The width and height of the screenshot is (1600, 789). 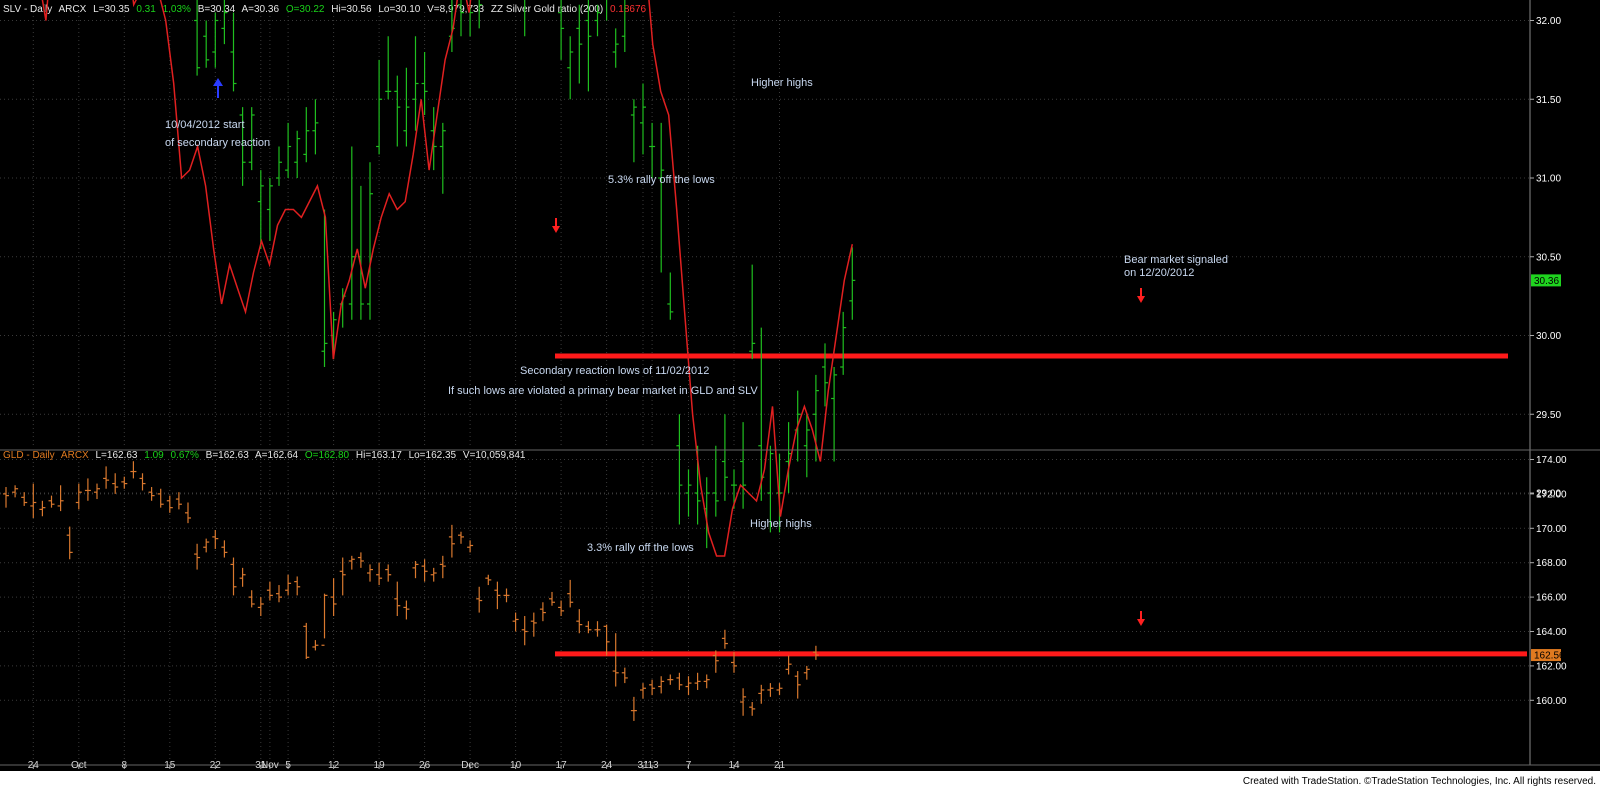 I want to click on gld-y-tick-label: 170.00, so click(x=1551, y=529).